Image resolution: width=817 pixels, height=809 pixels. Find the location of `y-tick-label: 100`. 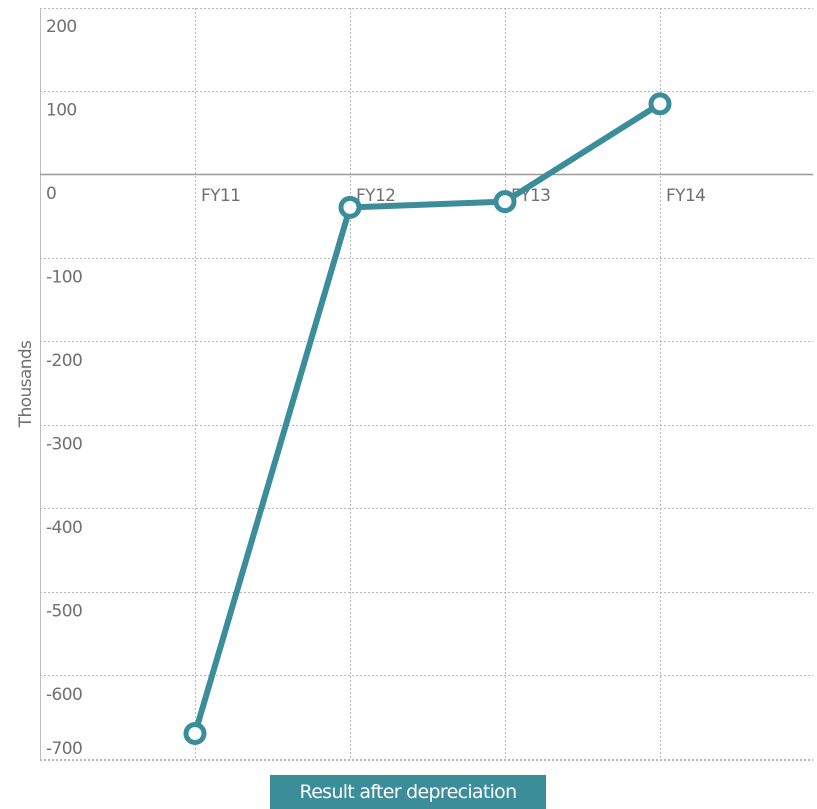

y-tick-label: 100 is located at coordinates (61, 111).